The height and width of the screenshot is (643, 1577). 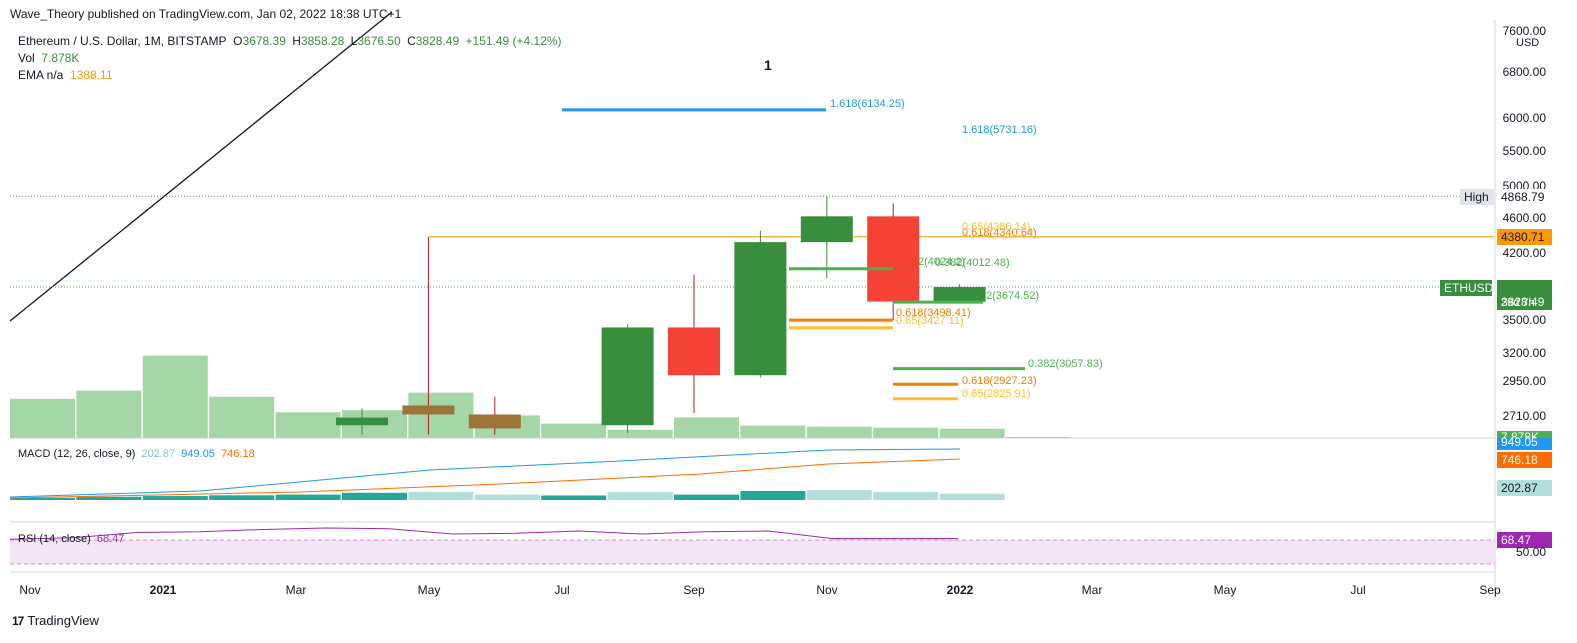 What do you see at coordinates (77, 454) in the screenshot?
I see `macd-label: MACD (12, 26, close, 9)` at bounding box center [77, 454].